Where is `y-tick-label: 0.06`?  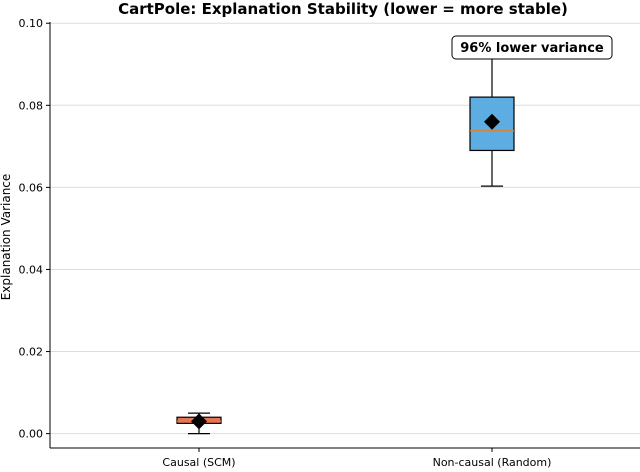
y-tick-label: 0.06 is located at coordinates (31, 187).